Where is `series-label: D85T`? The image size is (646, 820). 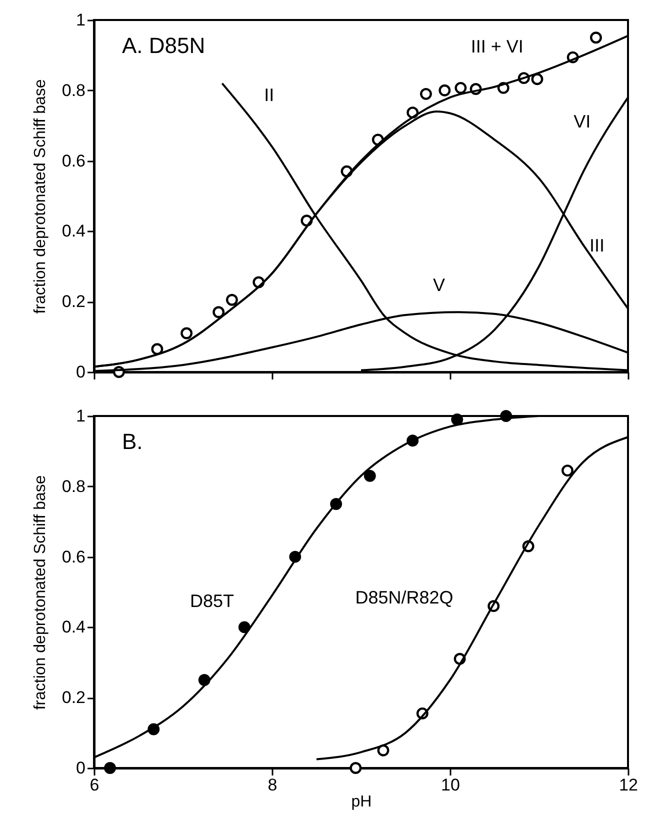
series-label: D85T is located at coordinates (212, 600).